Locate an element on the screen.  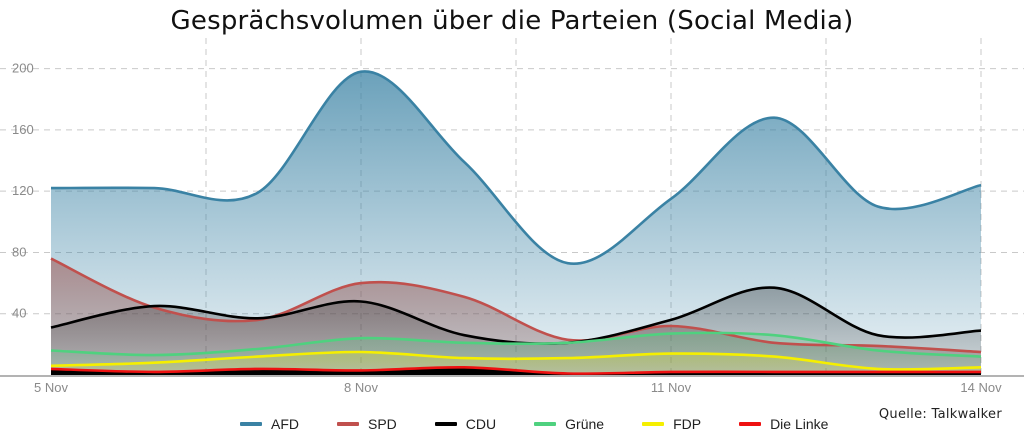
legend-label: FDP is located at coordinates (687, 424).